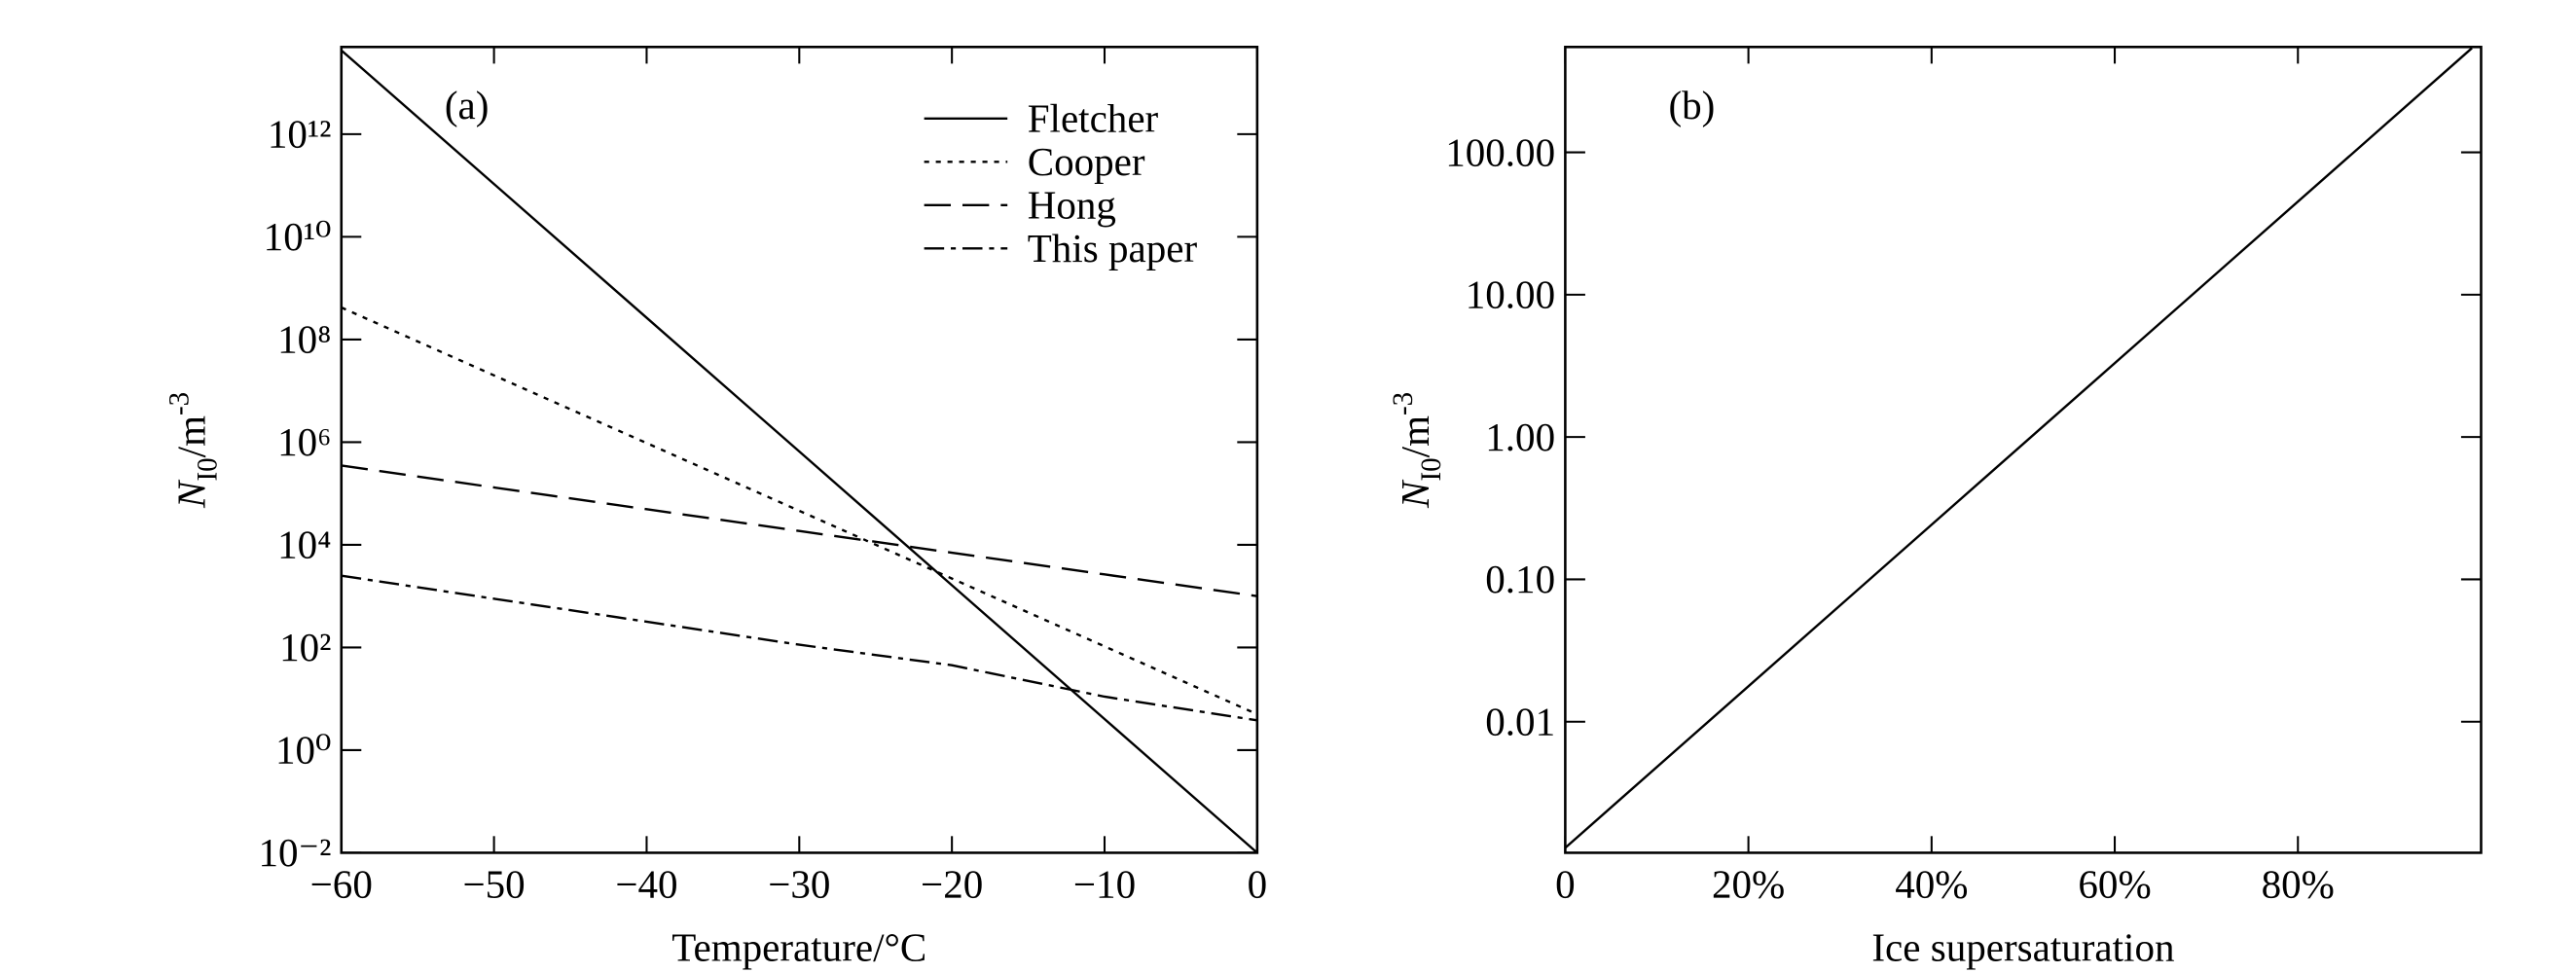  I want to click on y-tick-label: 10⁴, so click(304, 545).